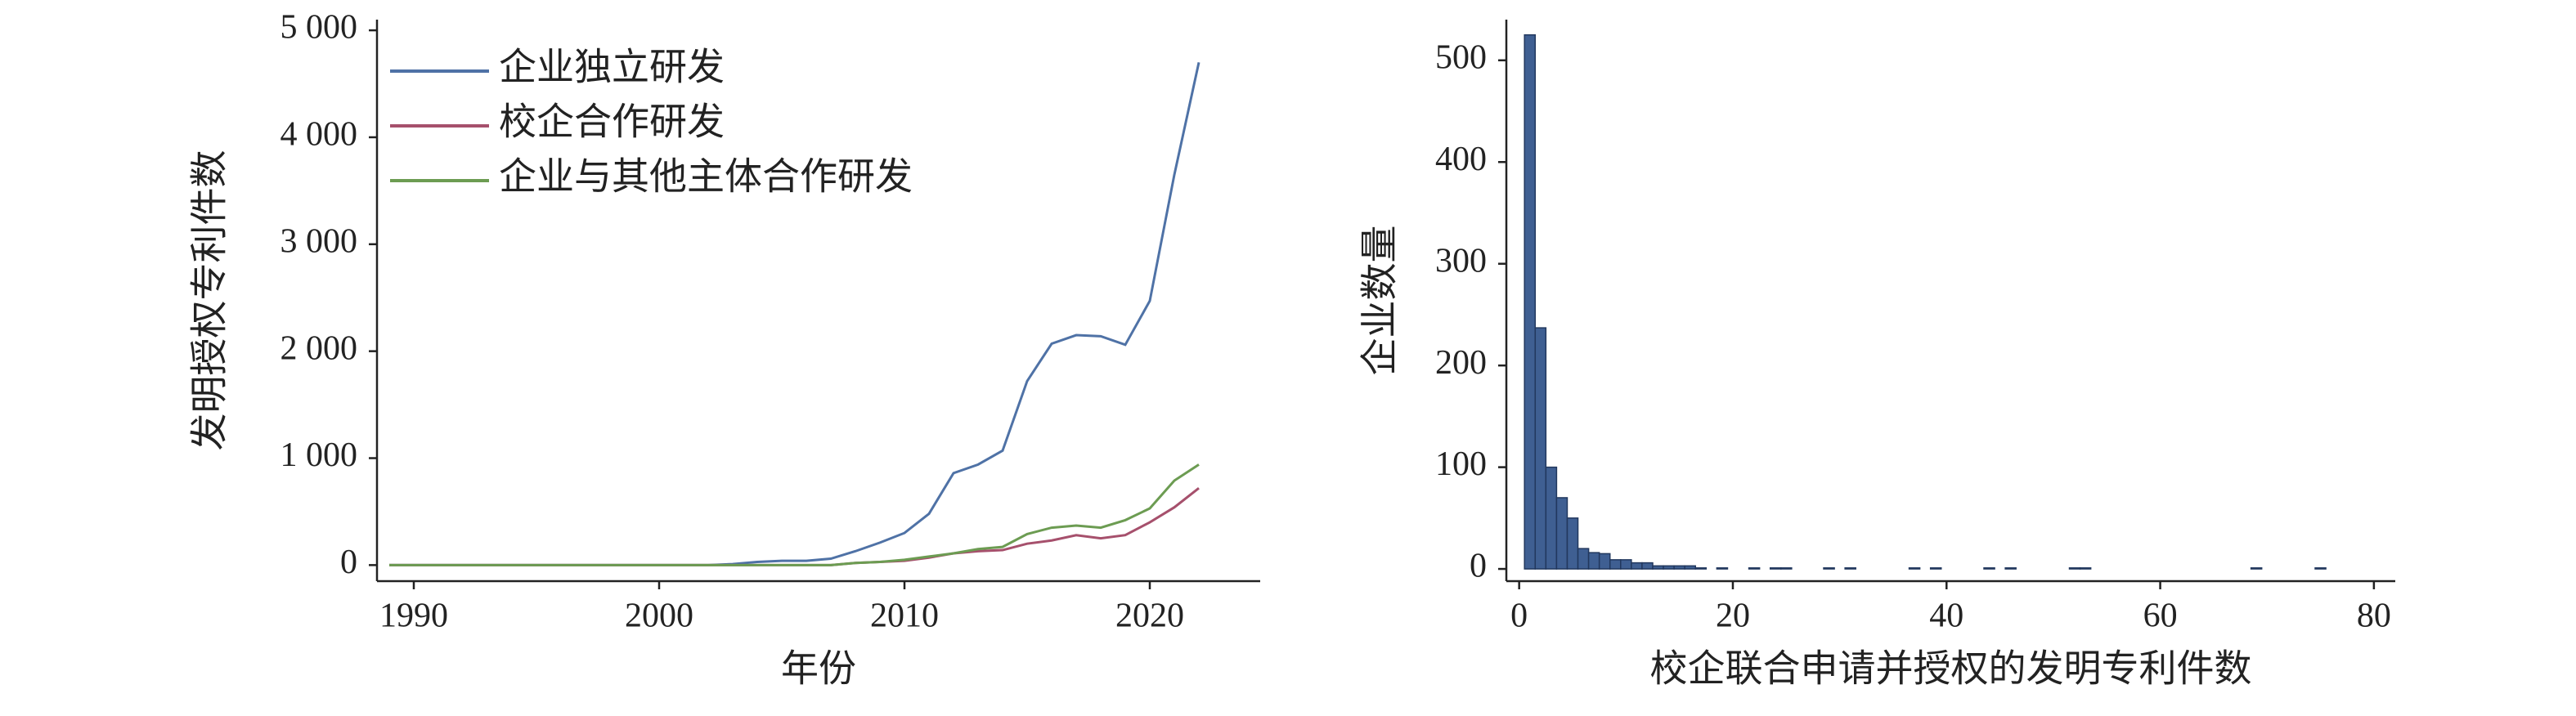  Describe the element at coordinates (2374, 616) in the screenshot. I see `x-tick-label: 80` at that location.